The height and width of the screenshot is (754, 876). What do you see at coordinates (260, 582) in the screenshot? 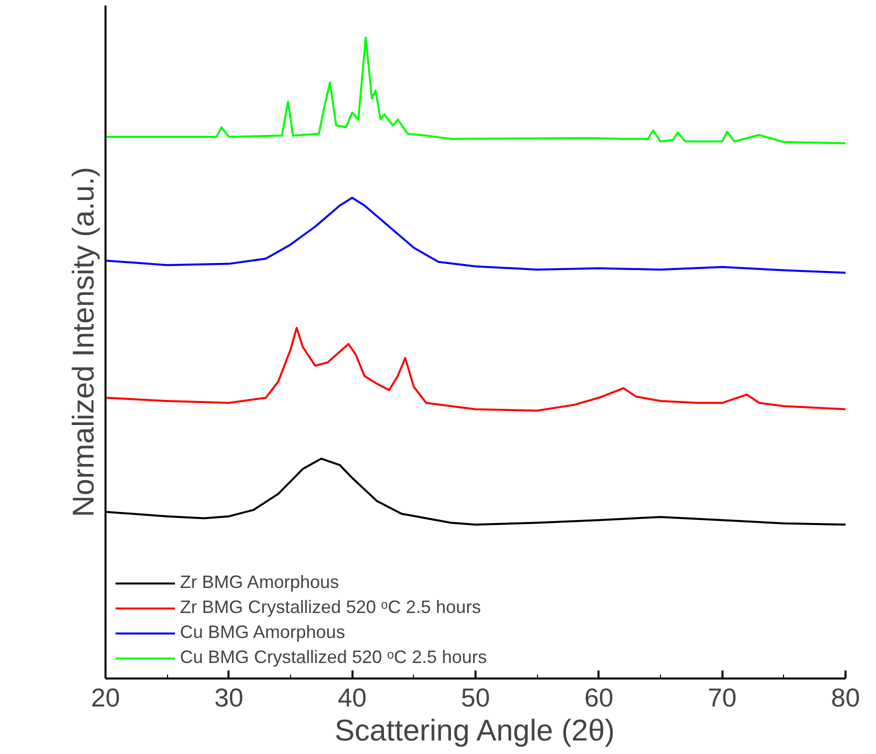
I see `legend-label: Zr BMG Amorphous` at bounding box center [260, 582].